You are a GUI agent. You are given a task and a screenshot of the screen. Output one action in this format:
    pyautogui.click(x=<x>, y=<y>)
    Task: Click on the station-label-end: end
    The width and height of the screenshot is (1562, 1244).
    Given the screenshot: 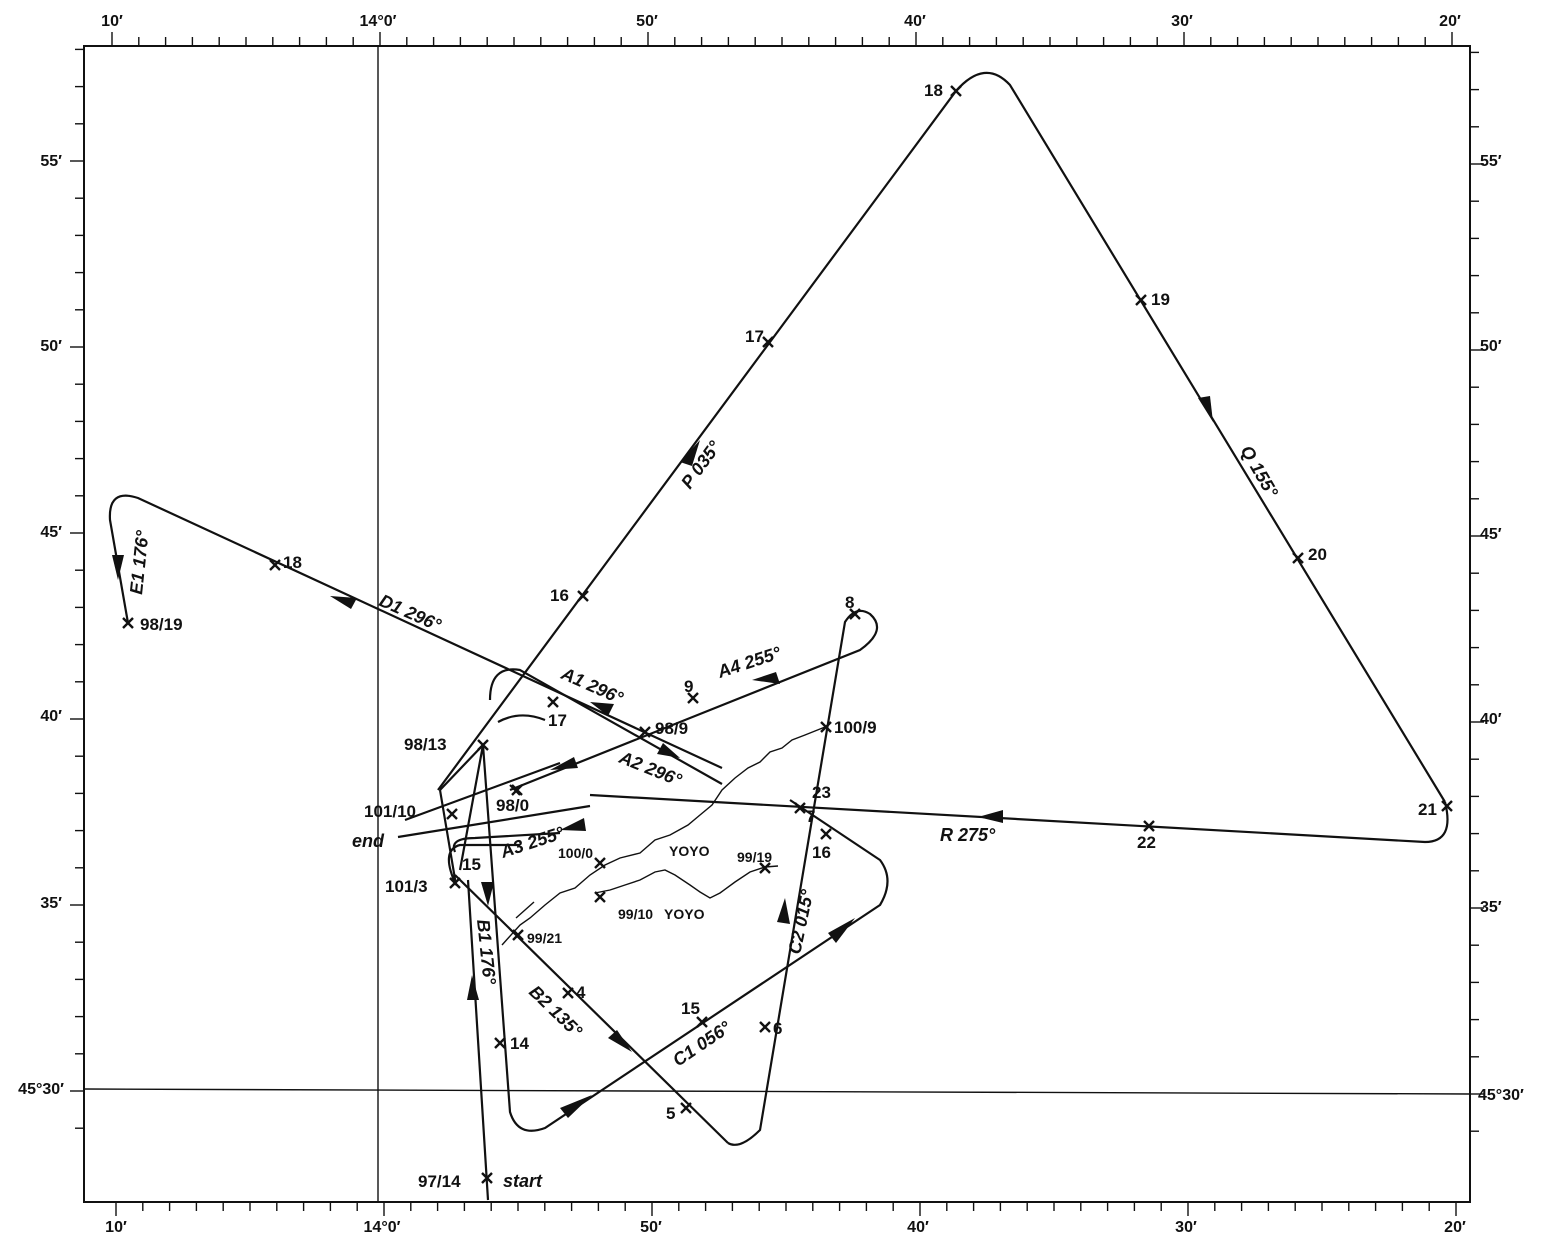 What is the action you would take?
    pyautogui.click(x=368, y=841)
    